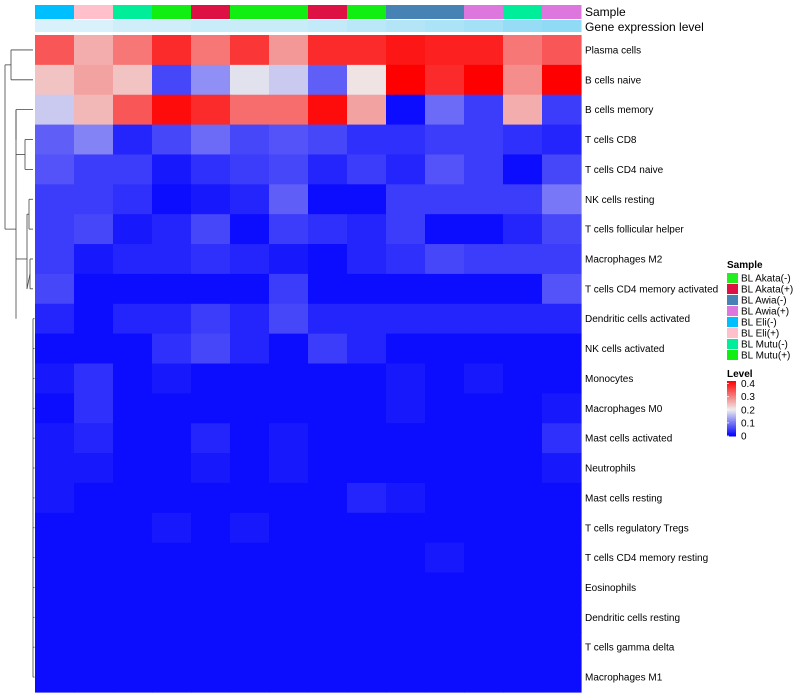  I want to click on row-label: NK cells activated, so click(624, 349).